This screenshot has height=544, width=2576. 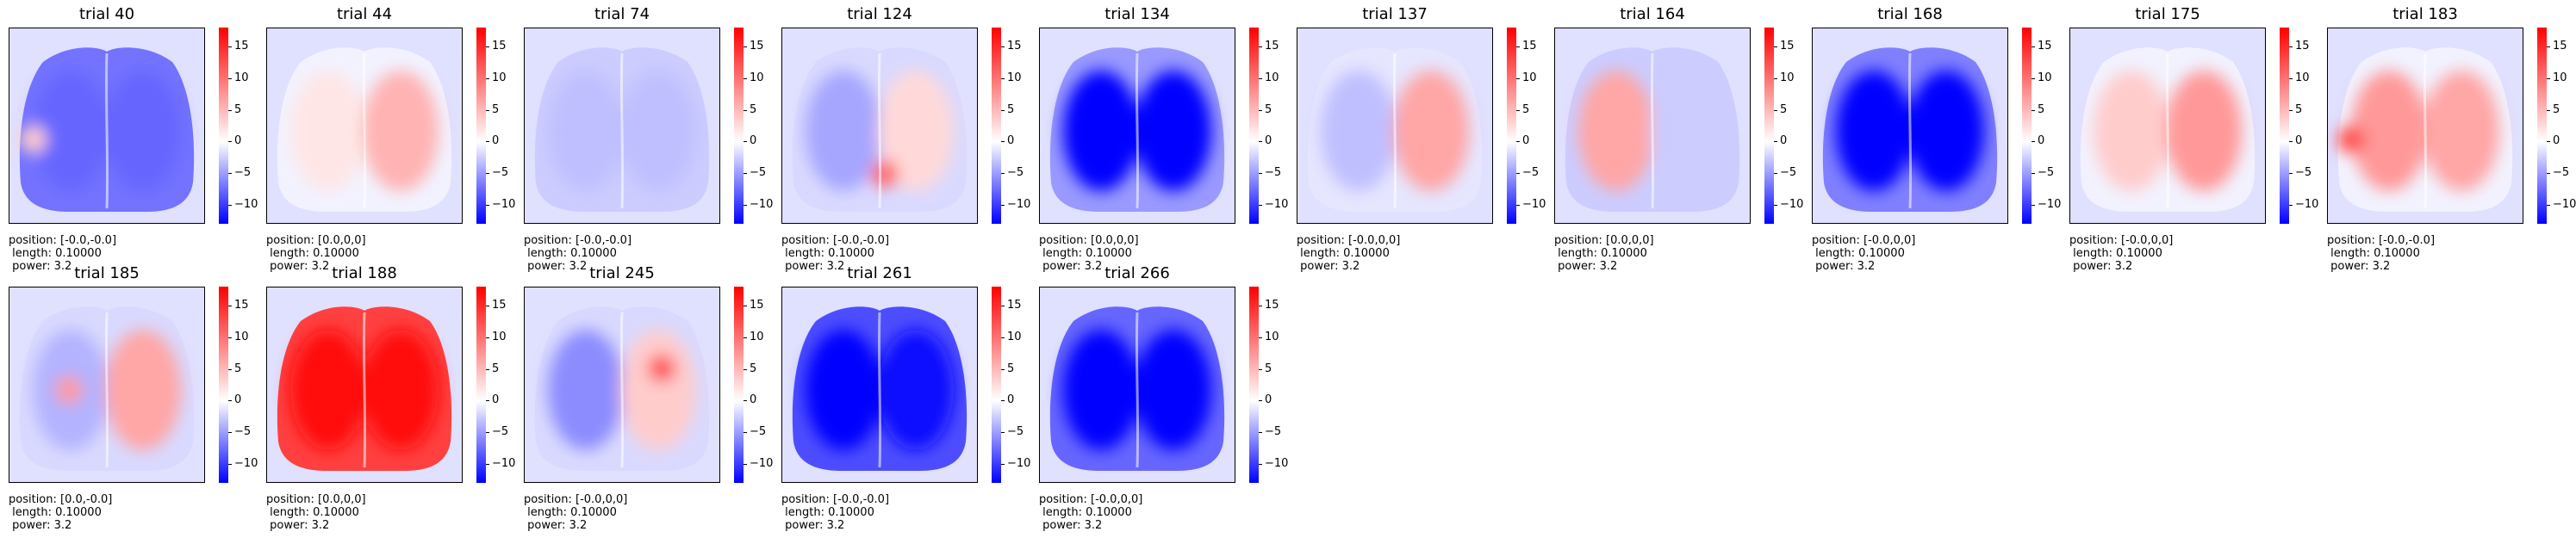 I want to click on activity-spot, so click(x=33, y=140).